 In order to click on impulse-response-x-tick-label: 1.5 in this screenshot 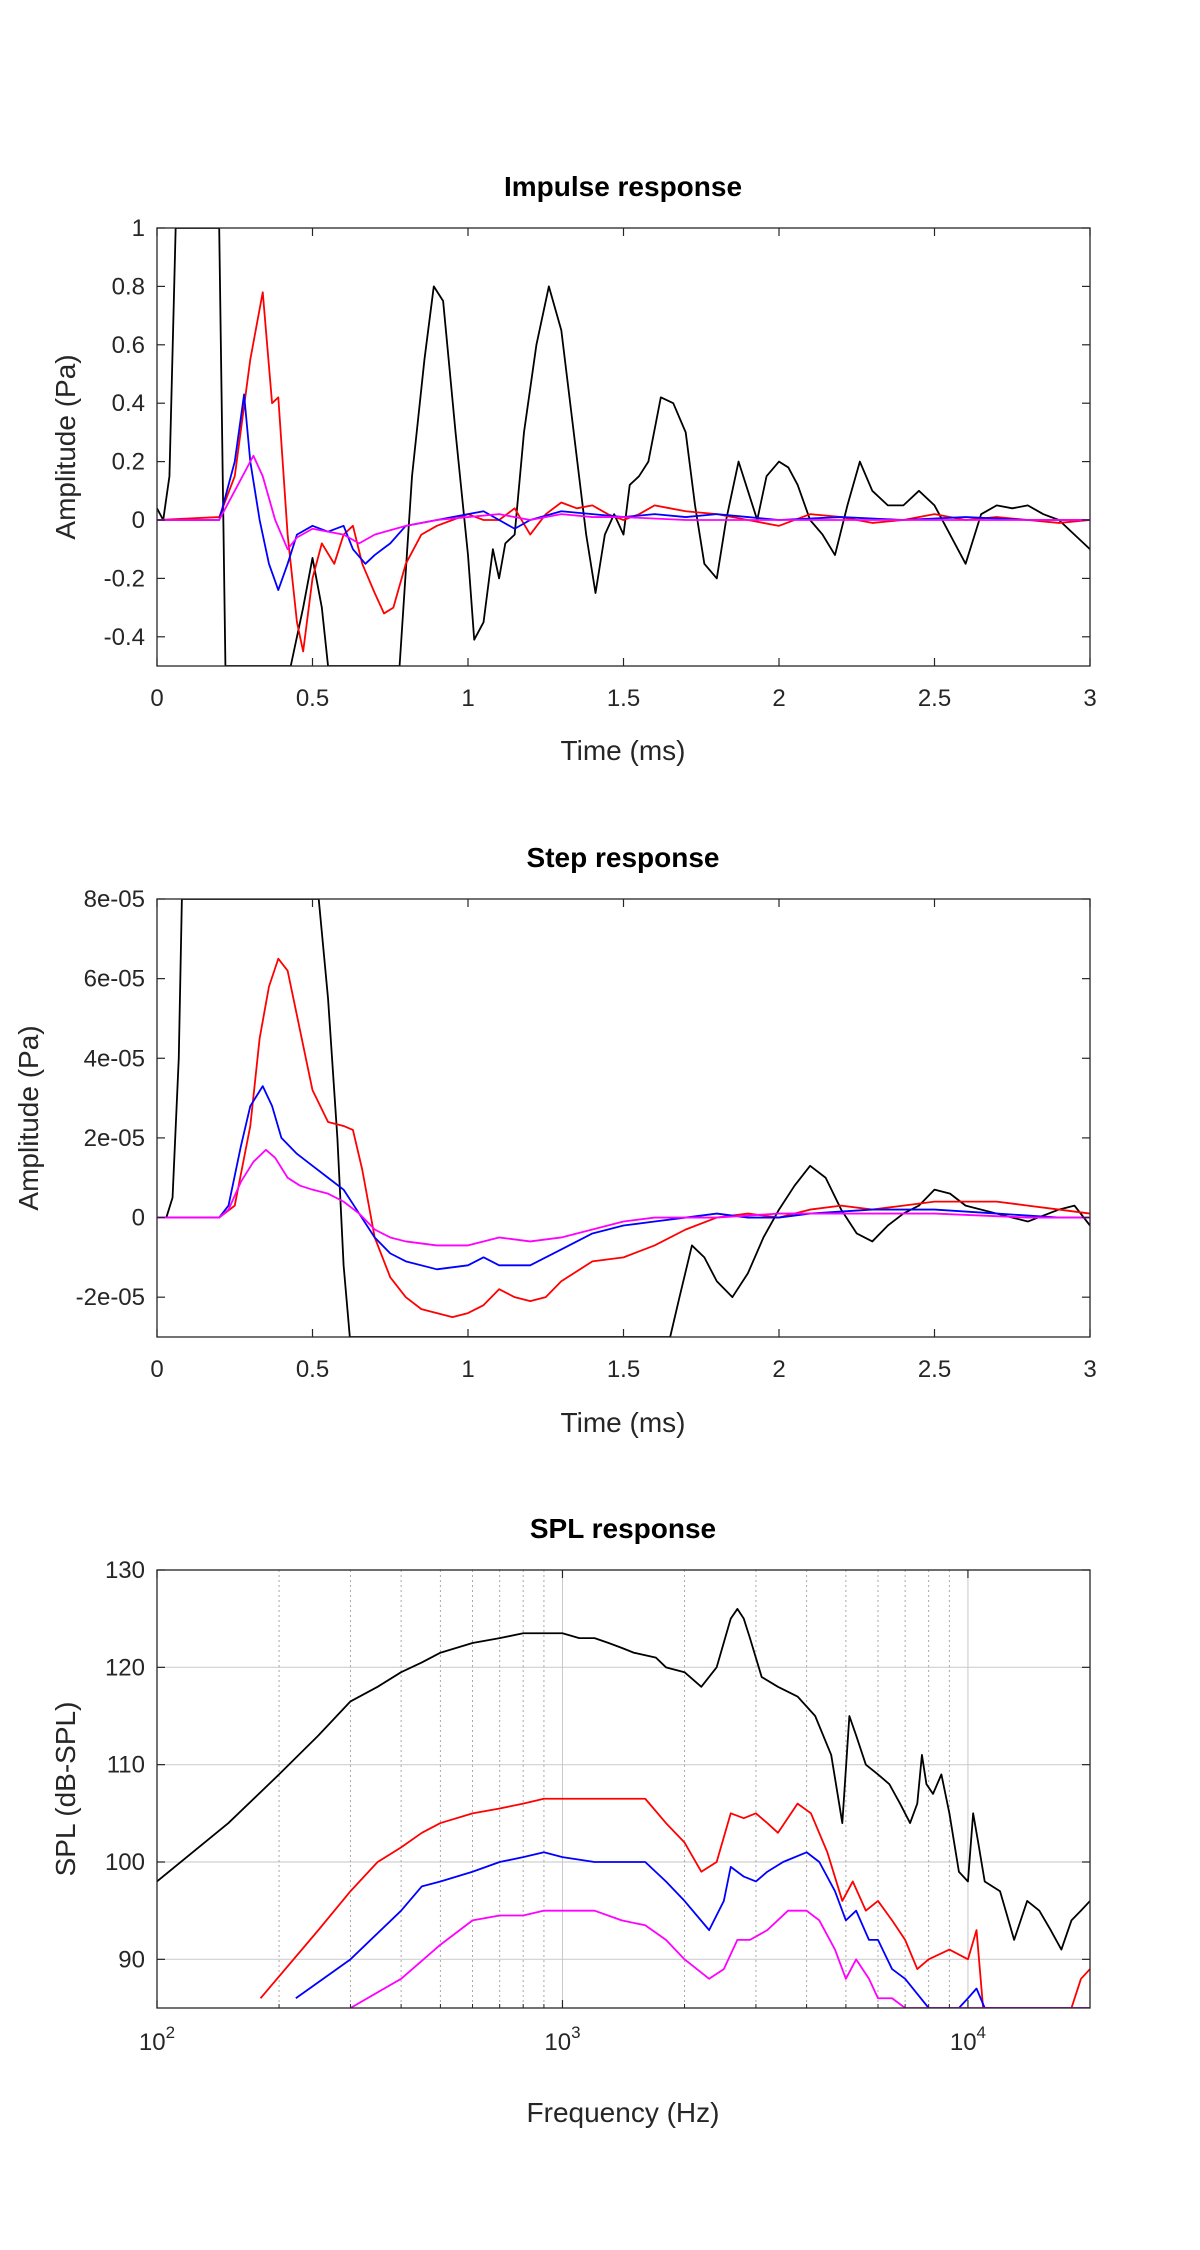, I will do `click(623, 698)`.